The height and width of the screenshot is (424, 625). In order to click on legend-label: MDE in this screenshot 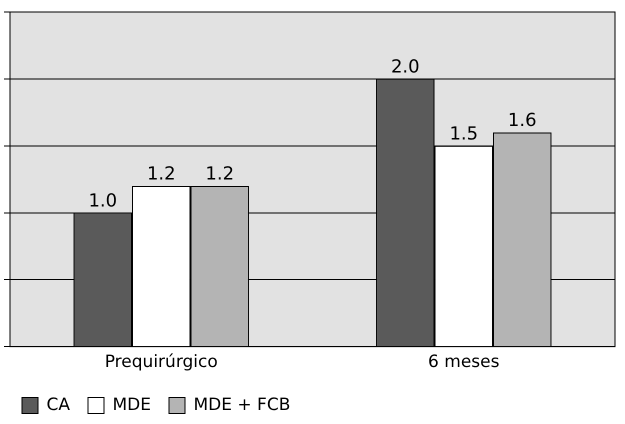, I will do `click(131, 404)`.